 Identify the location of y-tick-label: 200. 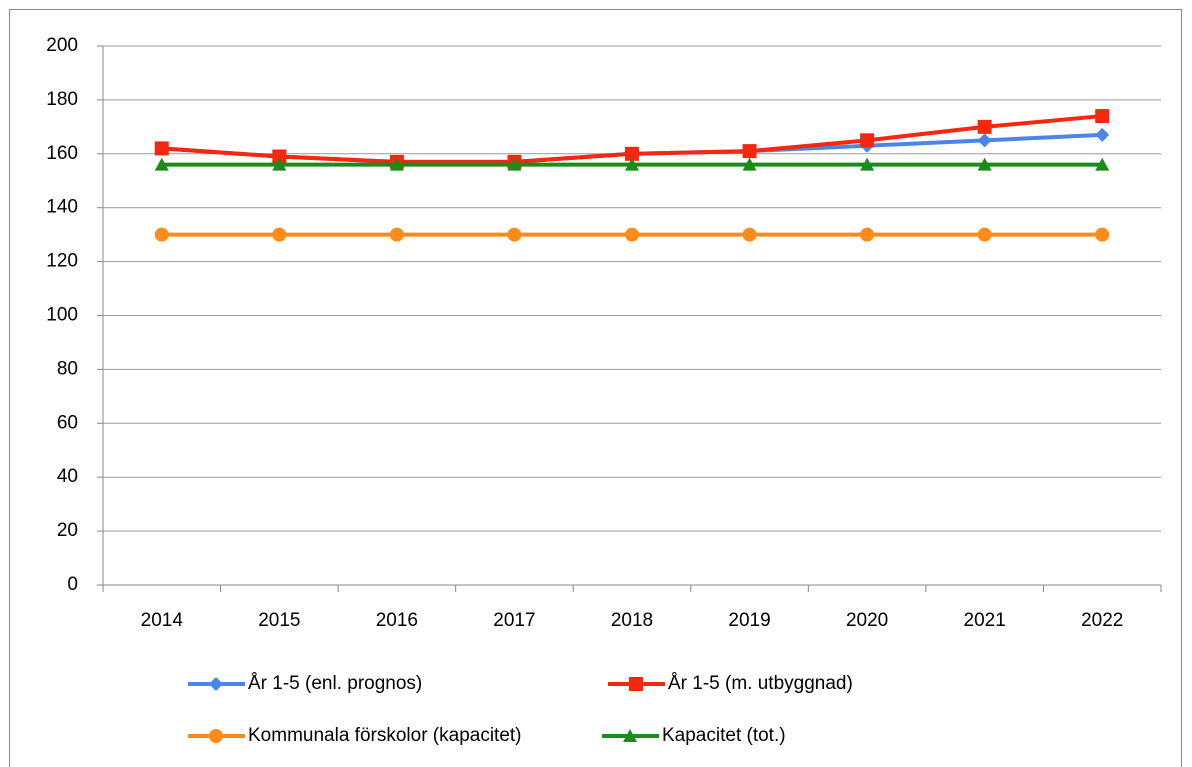
(62, 45).